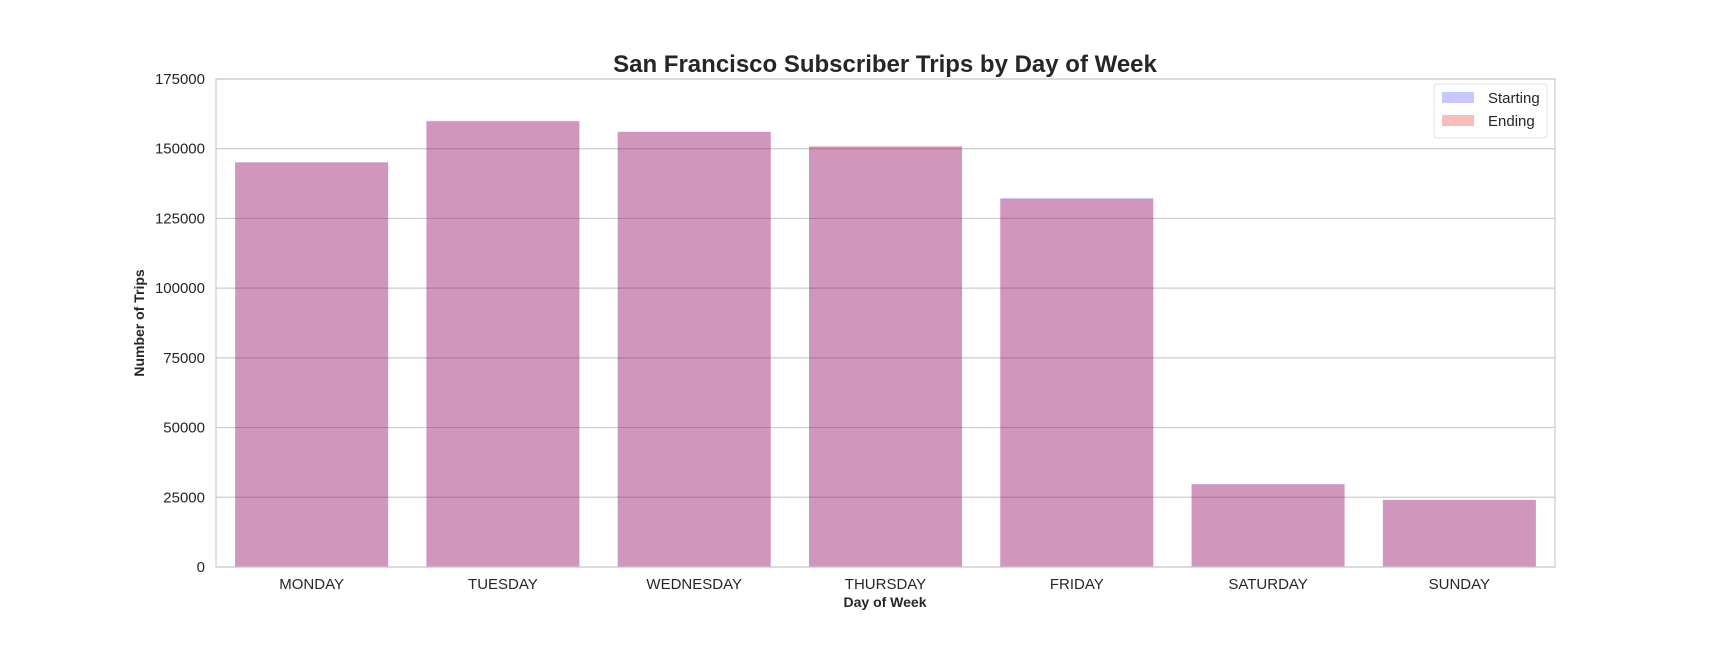 The height and width of the screenshot is (648, 1728). I want to click on x-tick-label: WEDNESDAY, so click(694, 584).